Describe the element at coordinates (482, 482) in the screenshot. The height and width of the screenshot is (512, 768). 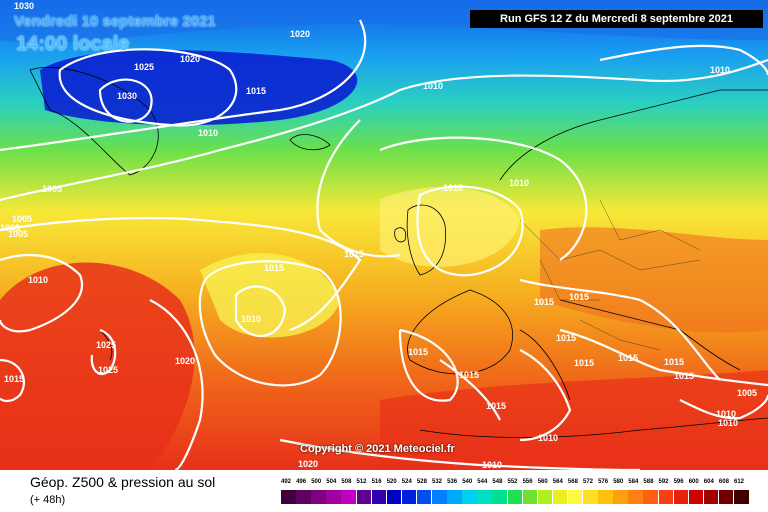
I see `scale-label: 544` at that location.